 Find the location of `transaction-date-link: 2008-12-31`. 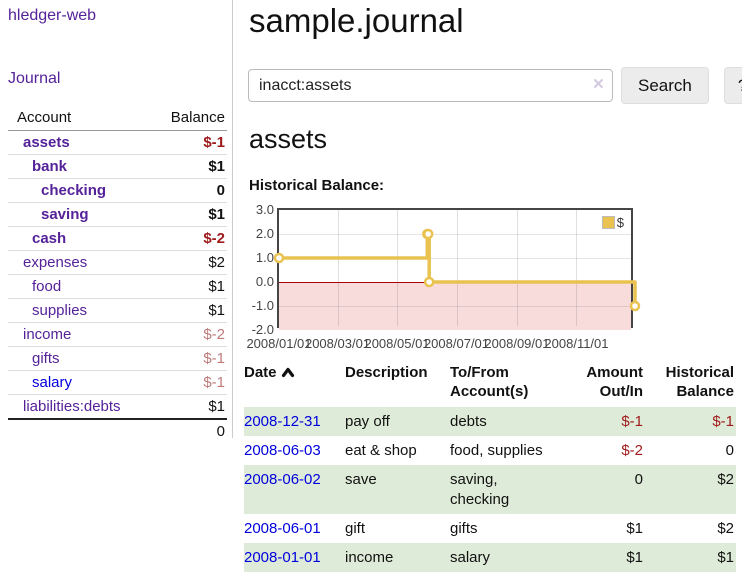

transaction-date-link: 2008-12-31 is located at coordinates (282, 421).